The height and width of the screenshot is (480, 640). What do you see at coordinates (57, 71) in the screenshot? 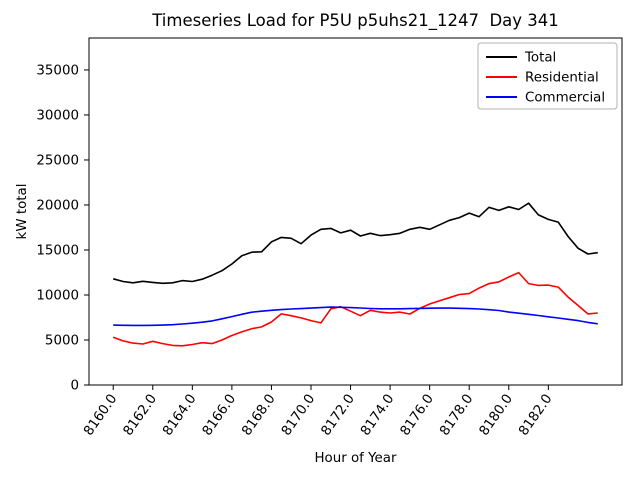
I see `y-tick-label: 35000` at bounding box center [57, 71].